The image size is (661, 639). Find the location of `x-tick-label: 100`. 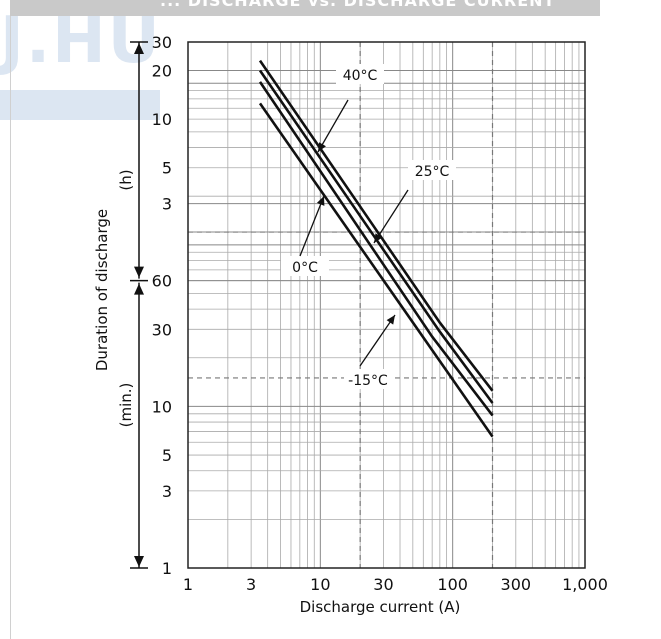

x-tick-label: 100 is located at coordinates (452, 584).